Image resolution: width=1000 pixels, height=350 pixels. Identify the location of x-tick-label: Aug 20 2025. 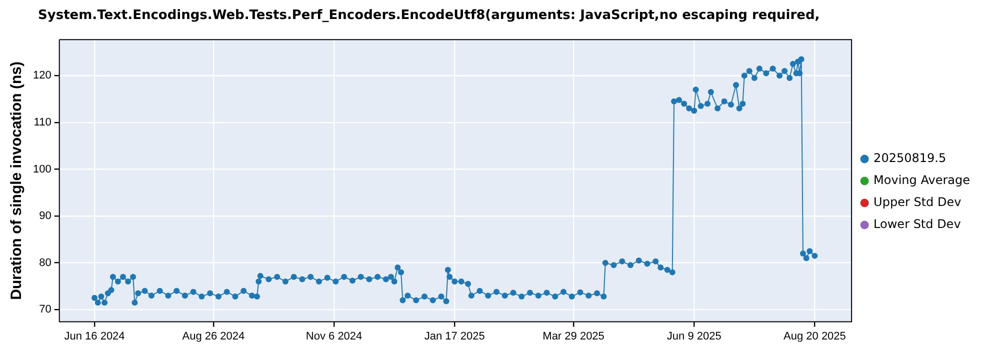
(815, 336).